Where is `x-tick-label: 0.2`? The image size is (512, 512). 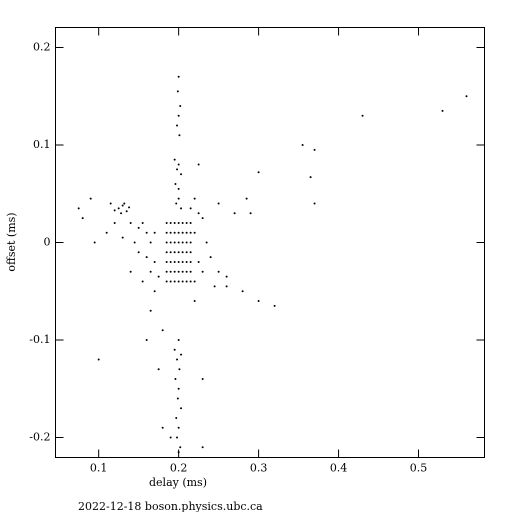
x-tick-label: 0.2 is located at coordinates (179, 468).